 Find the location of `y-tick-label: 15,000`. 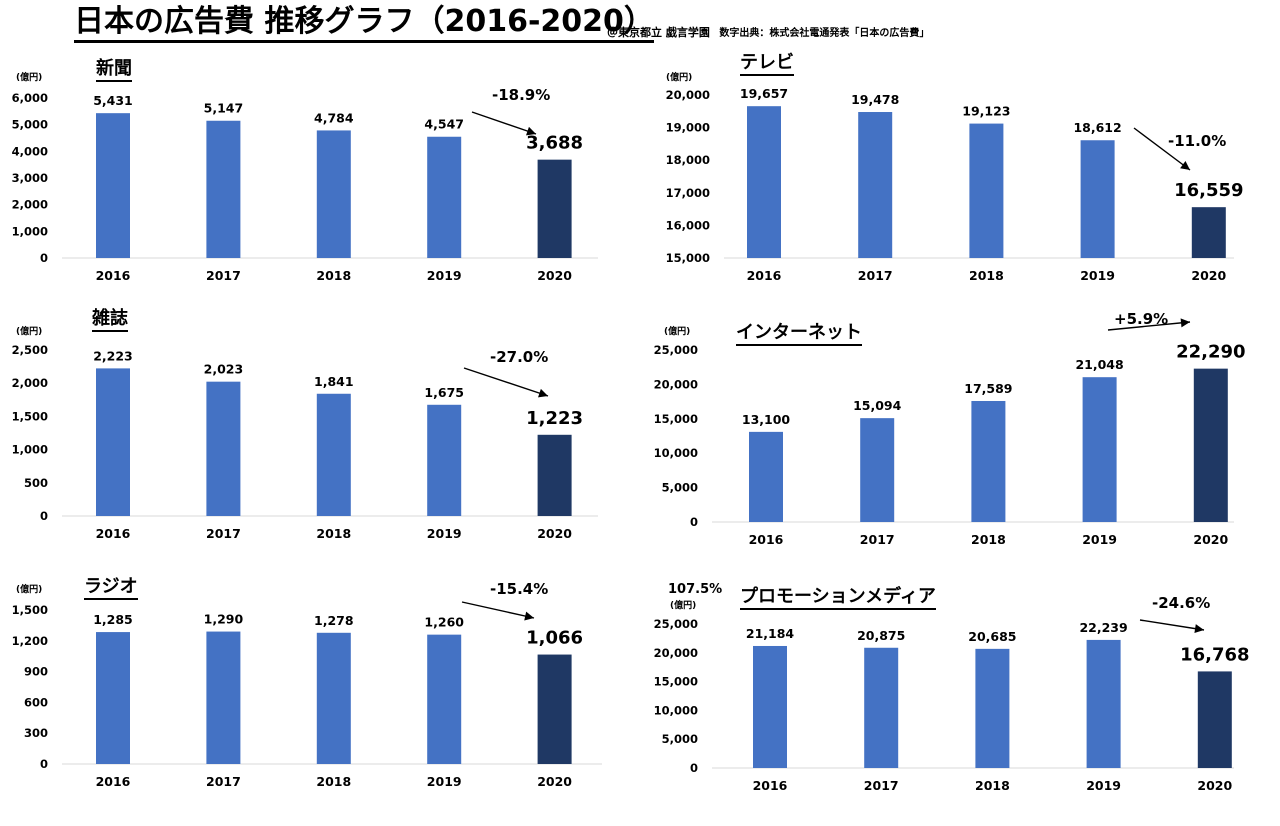

y-tick-label: 15,000 is located at coordinates (676, 419).